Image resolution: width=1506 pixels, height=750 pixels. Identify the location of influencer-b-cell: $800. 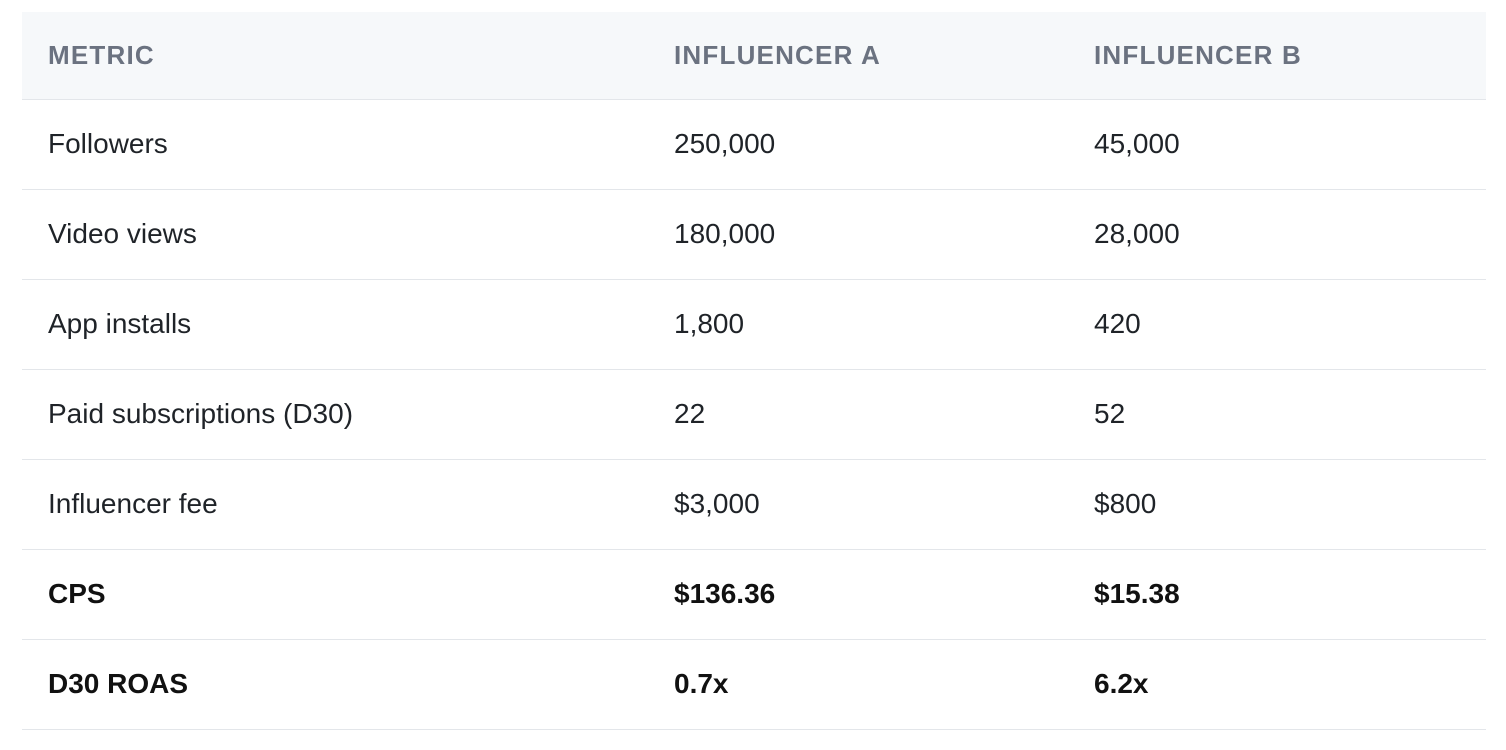
(1277, 504).